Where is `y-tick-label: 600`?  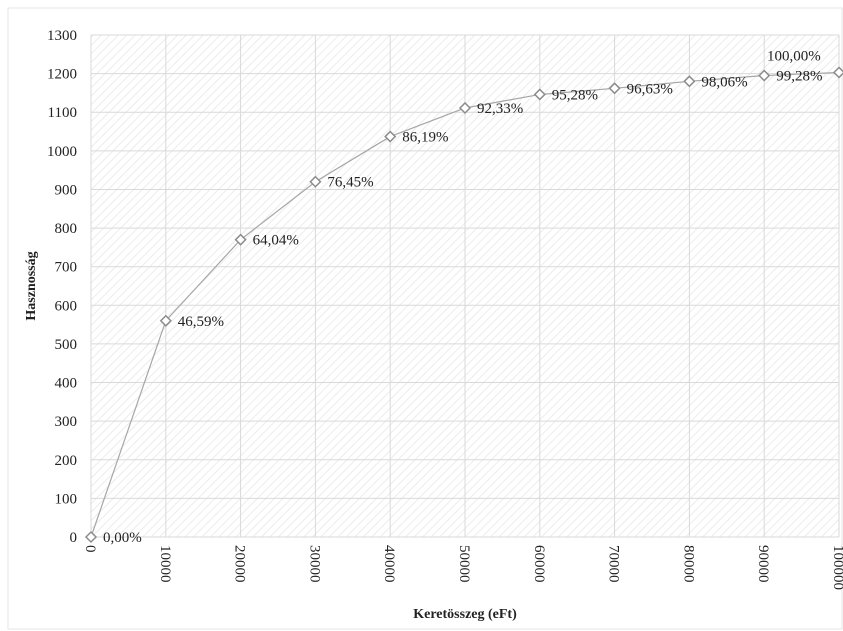
y-tick-label: 600 is located at coordinates (66, 306).